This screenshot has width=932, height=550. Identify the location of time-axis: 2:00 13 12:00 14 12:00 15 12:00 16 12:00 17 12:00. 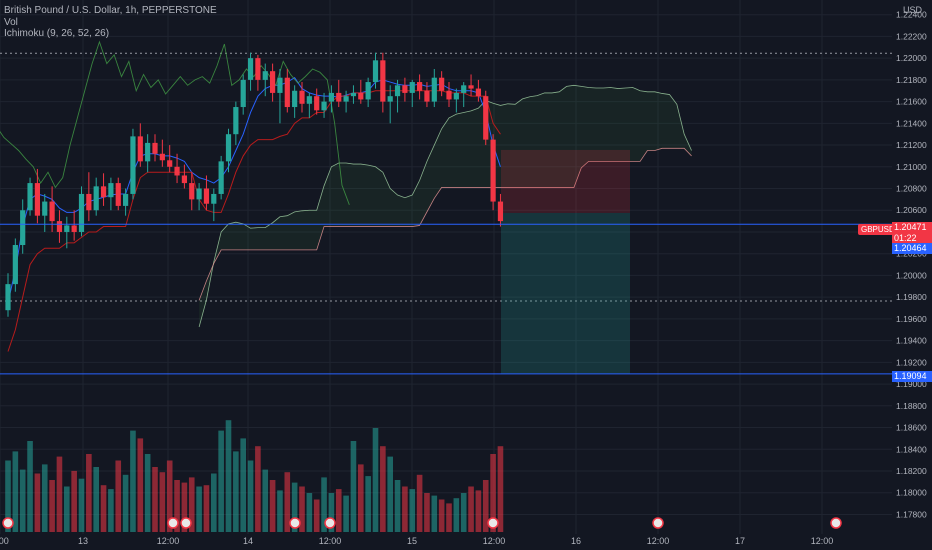
(416, 541).